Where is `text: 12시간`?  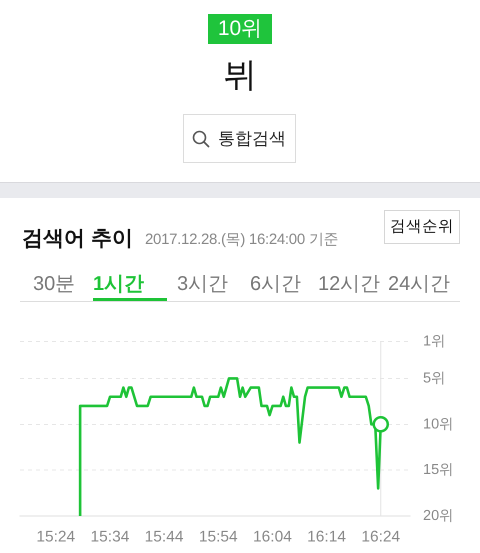 text: 12시간 is located at coordinates (349, 284).